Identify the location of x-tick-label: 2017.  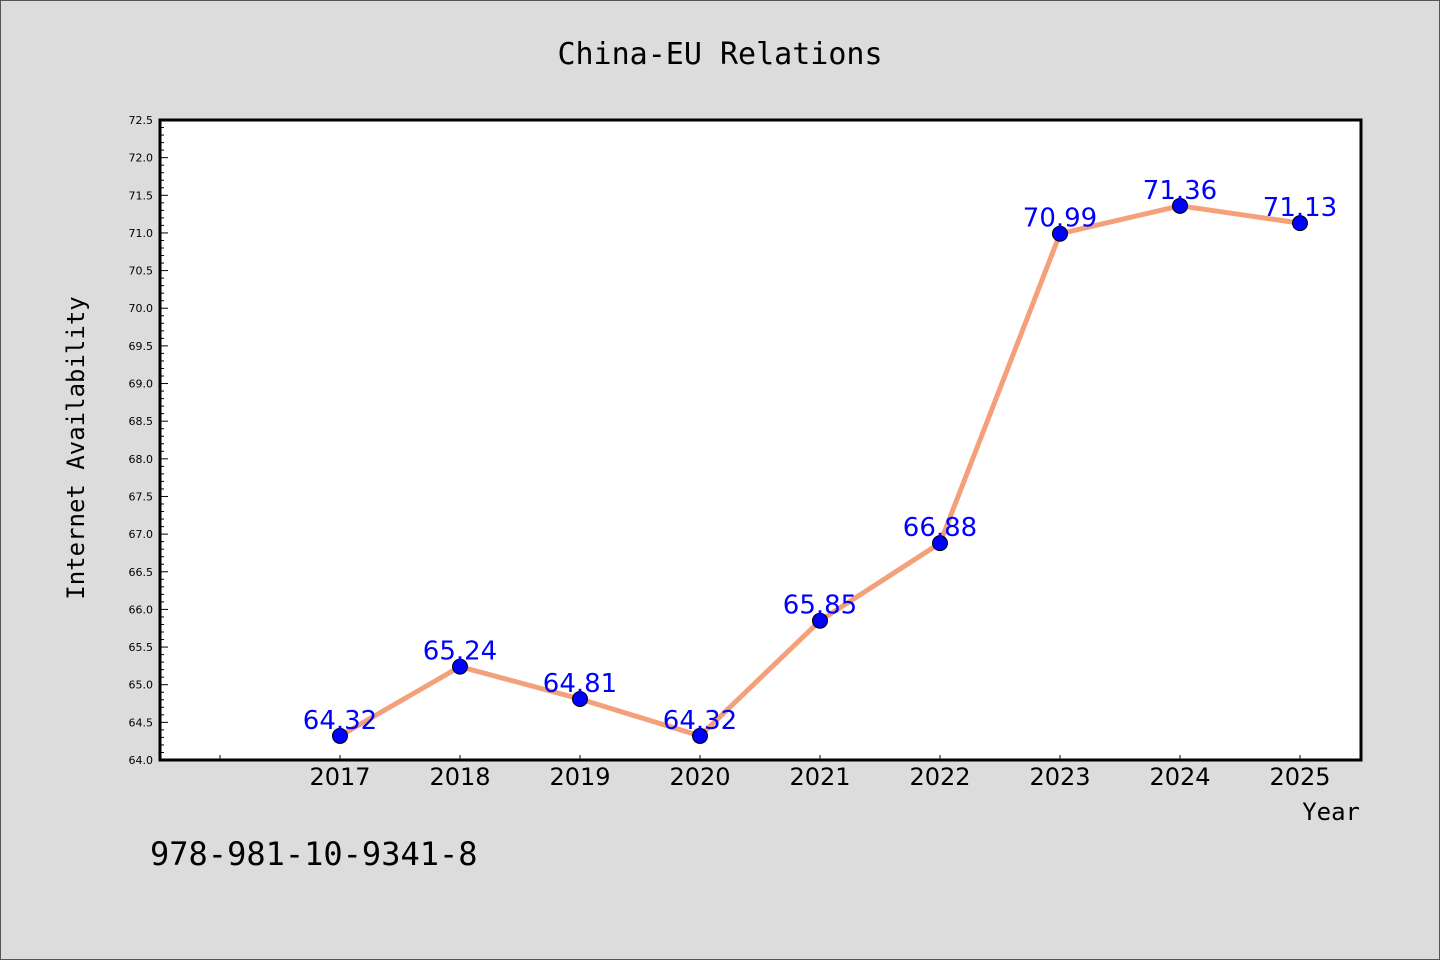
(339, 777).